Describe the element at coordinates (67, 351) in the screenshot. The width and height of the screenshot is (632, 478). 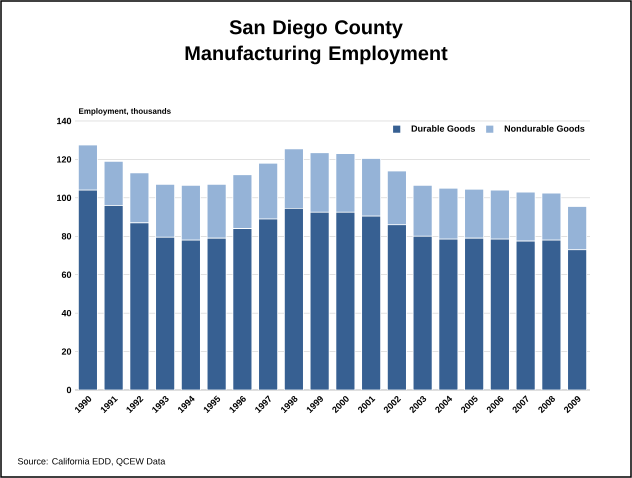
I see `y-tick-label: 20` at that location.